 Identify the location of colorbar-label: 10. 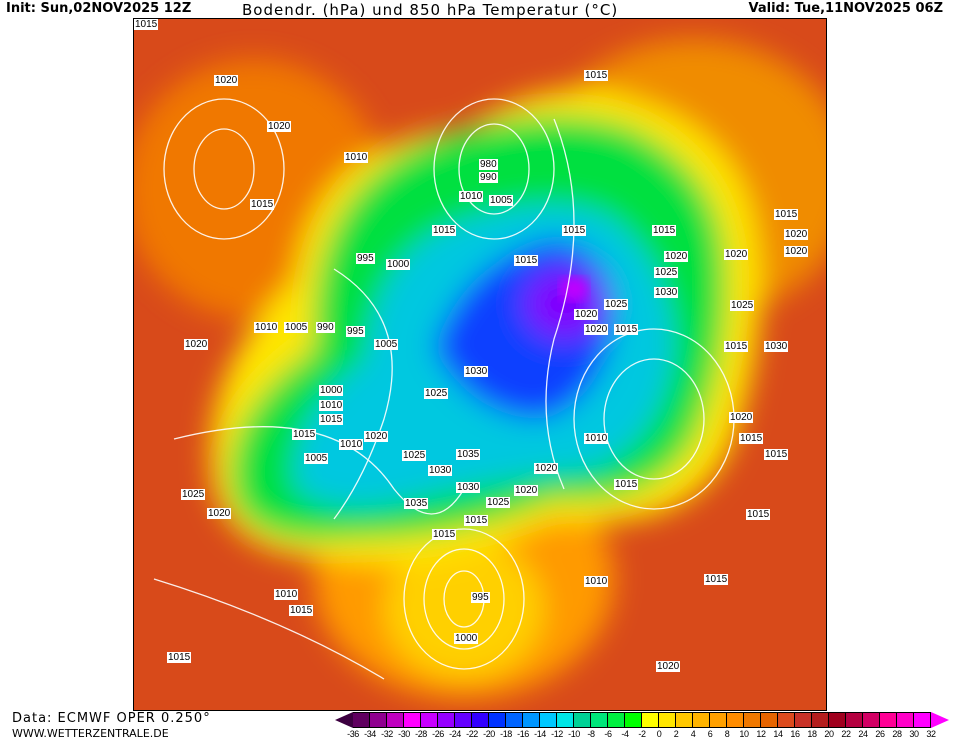
(744, 734).